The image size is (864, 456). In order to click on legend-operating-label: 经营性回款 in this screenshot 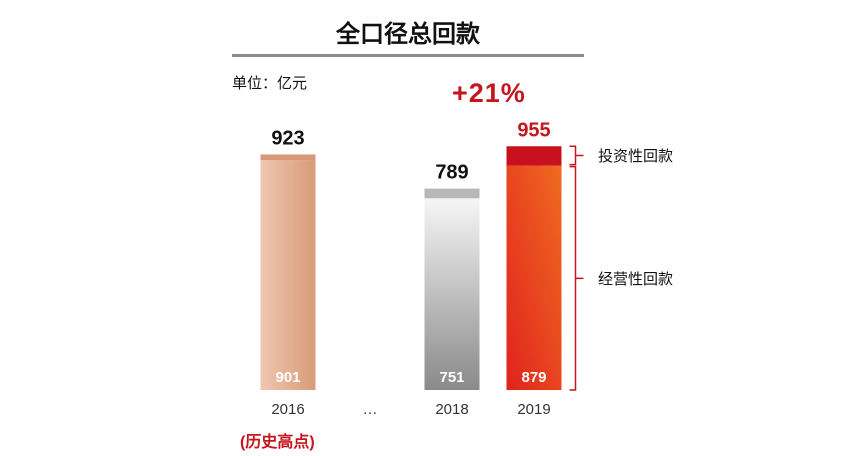, I will do `click(636, 280)`.